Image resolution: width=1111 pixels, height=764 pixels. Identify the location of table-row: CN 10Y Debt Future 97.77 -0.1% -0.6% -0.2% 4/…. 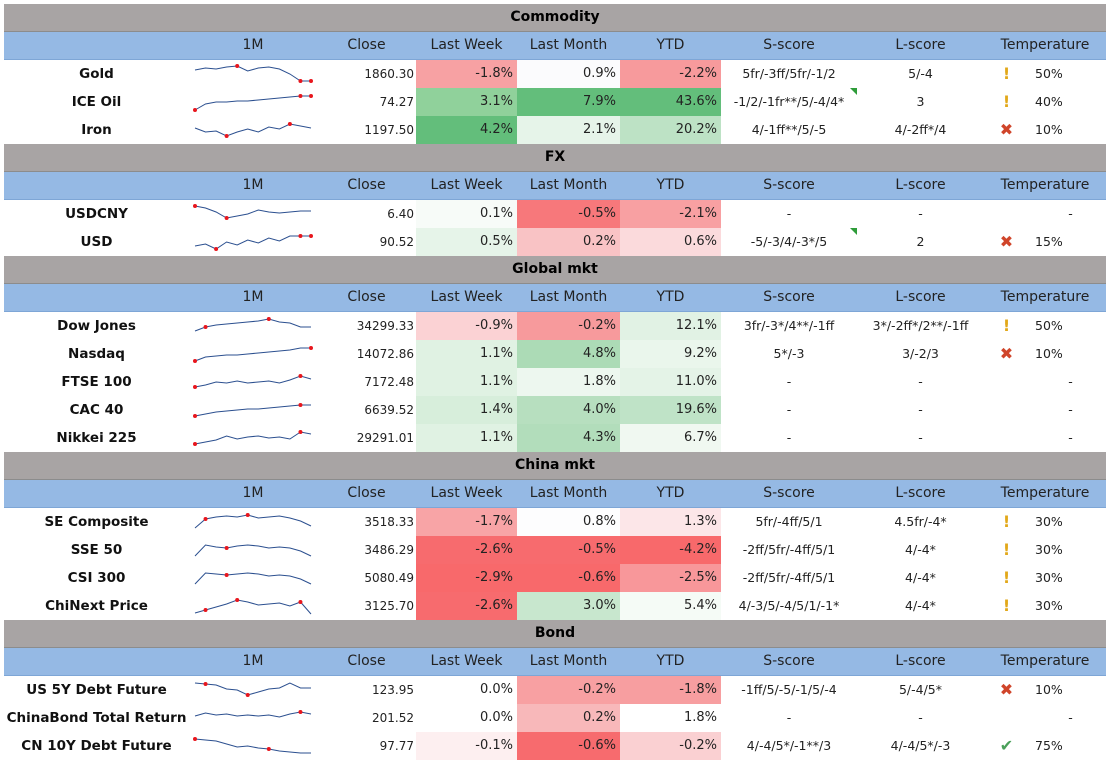
(555, 746).